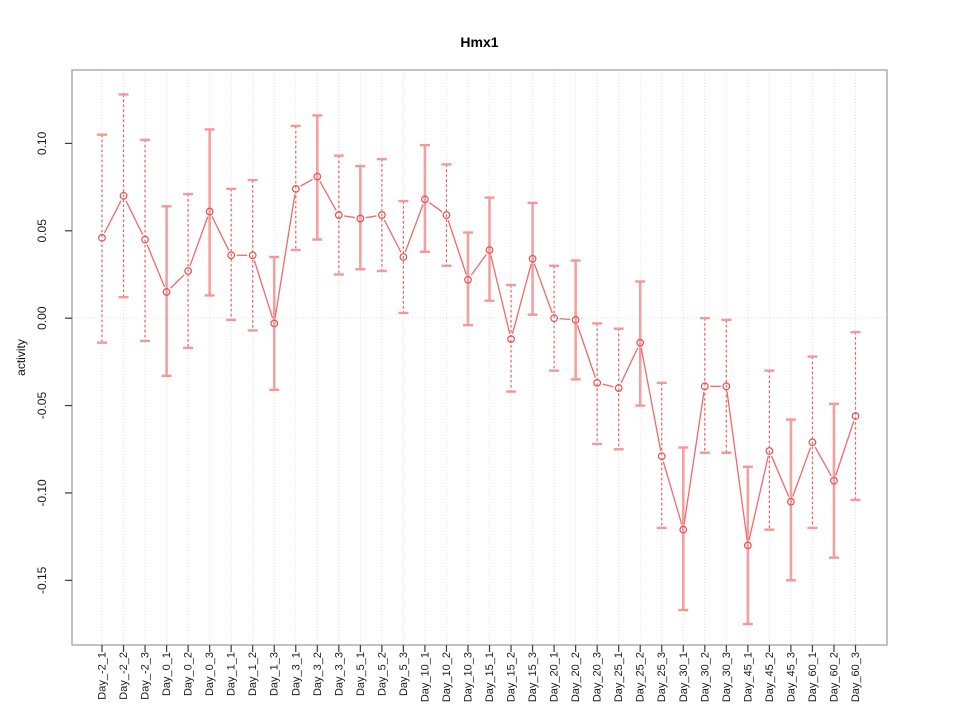 The image size is (960, 720). Describe the element at coordinates (533, 677) in the screenshot. I see `x-tick-label: Day_15_3` at that location.